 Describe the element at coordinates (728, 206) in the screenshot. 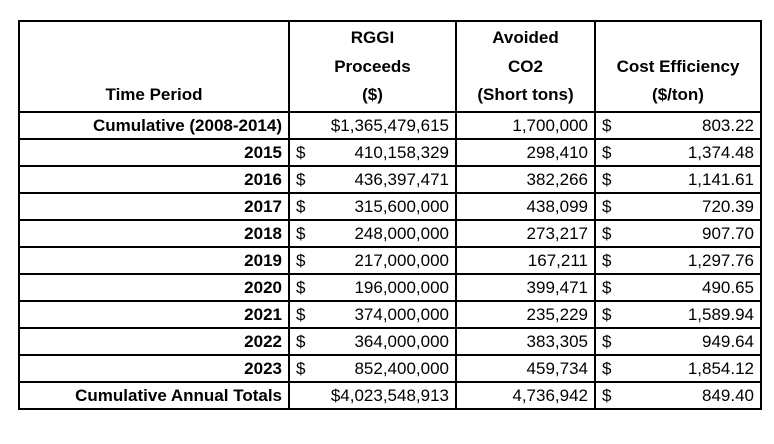

I see `cost-value: 720.39` at that location.